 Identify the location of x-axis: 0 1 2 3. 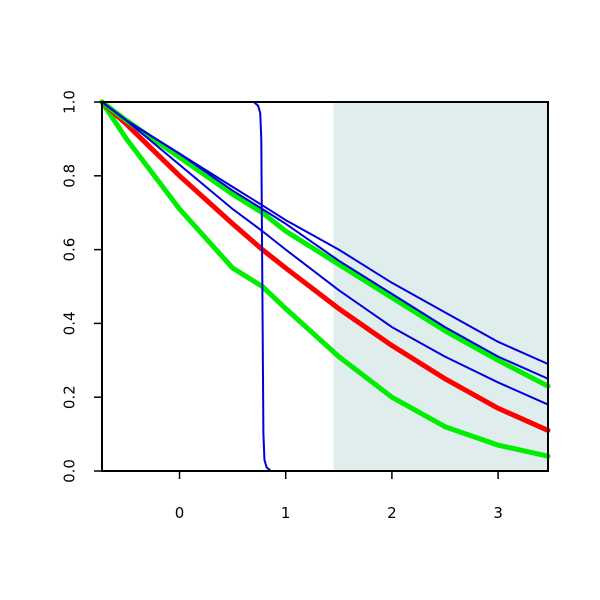
(339, 496).